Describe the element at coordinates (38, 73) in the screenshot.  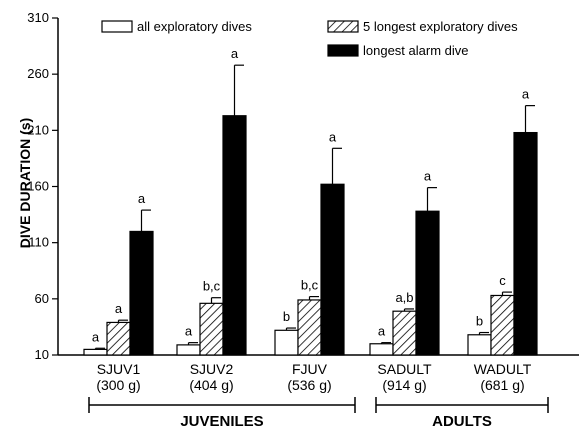
I see `y-tick-label: 260` at that location.